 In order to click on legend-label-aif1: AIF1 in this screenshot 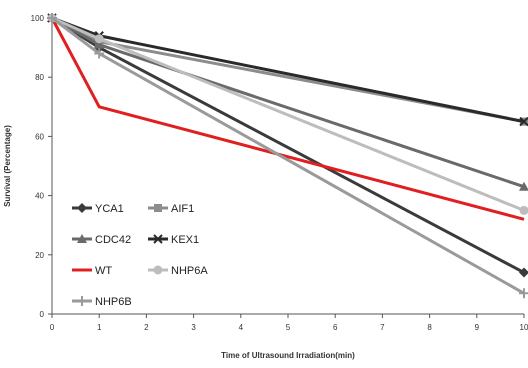, I will do `click(182, 209)`.